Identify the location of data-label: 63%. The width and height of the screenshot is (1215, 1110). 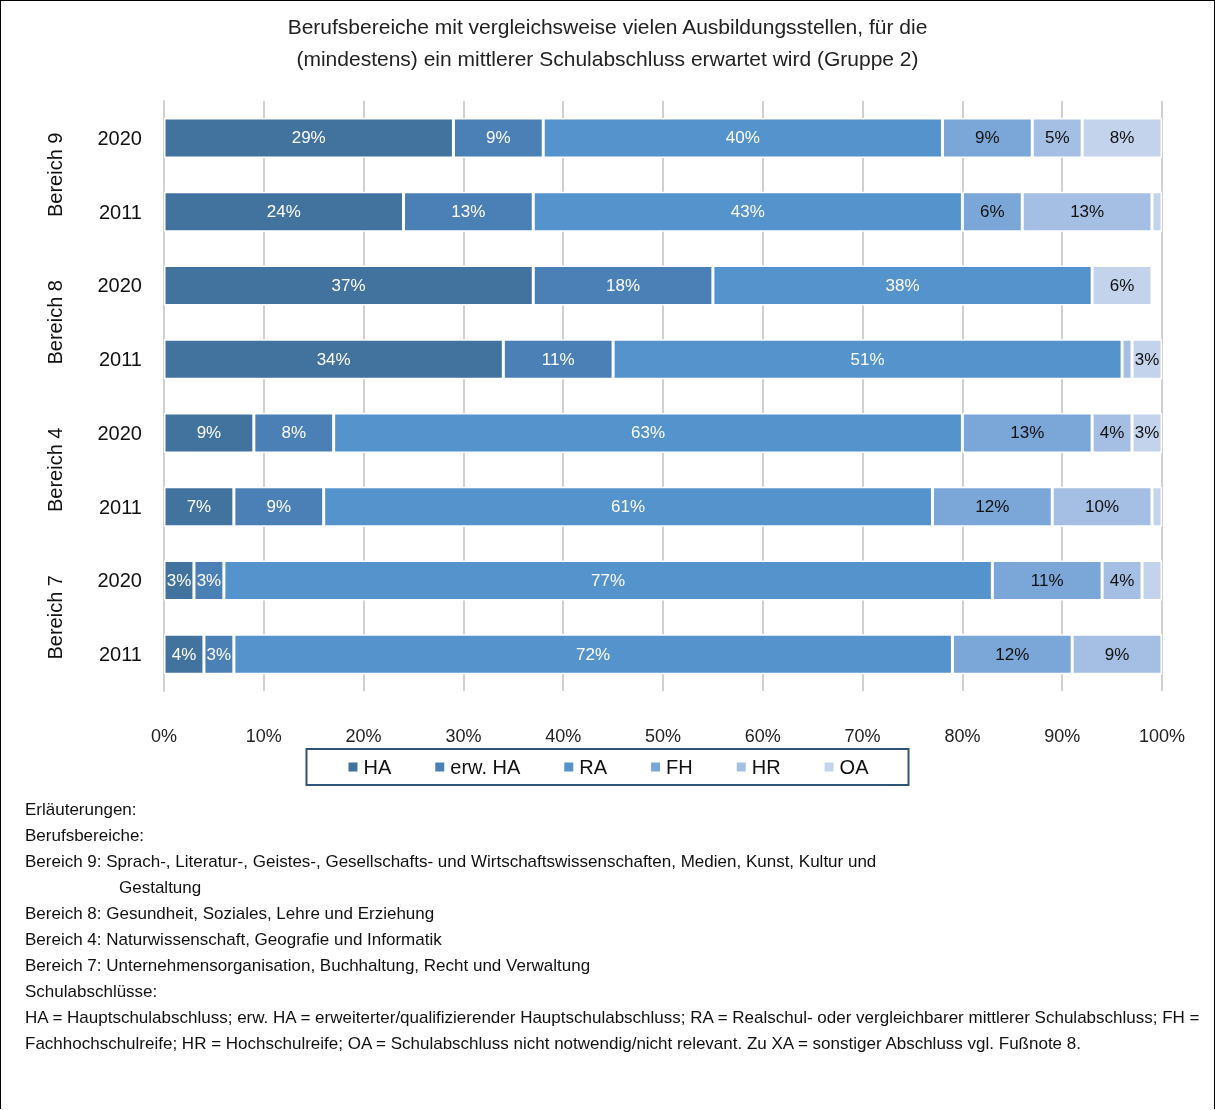
(648, 433).